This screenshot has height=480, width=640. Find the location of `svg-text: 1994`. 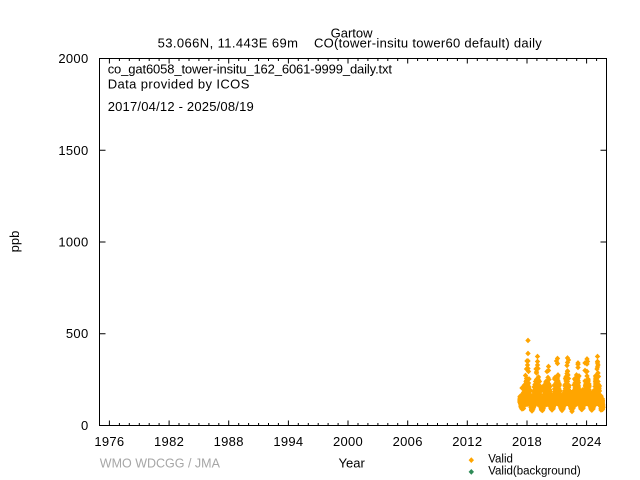

svg-text: 1994 is located at coordinates (288, 441).